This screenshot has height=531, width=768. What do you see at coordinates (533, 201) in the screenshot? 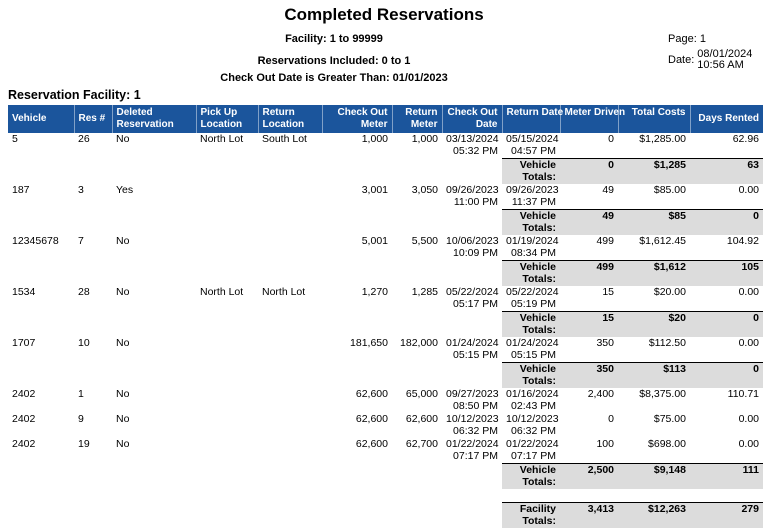
I see `cell-return-time: 11:37 PM` at bounding box center [533, 201].